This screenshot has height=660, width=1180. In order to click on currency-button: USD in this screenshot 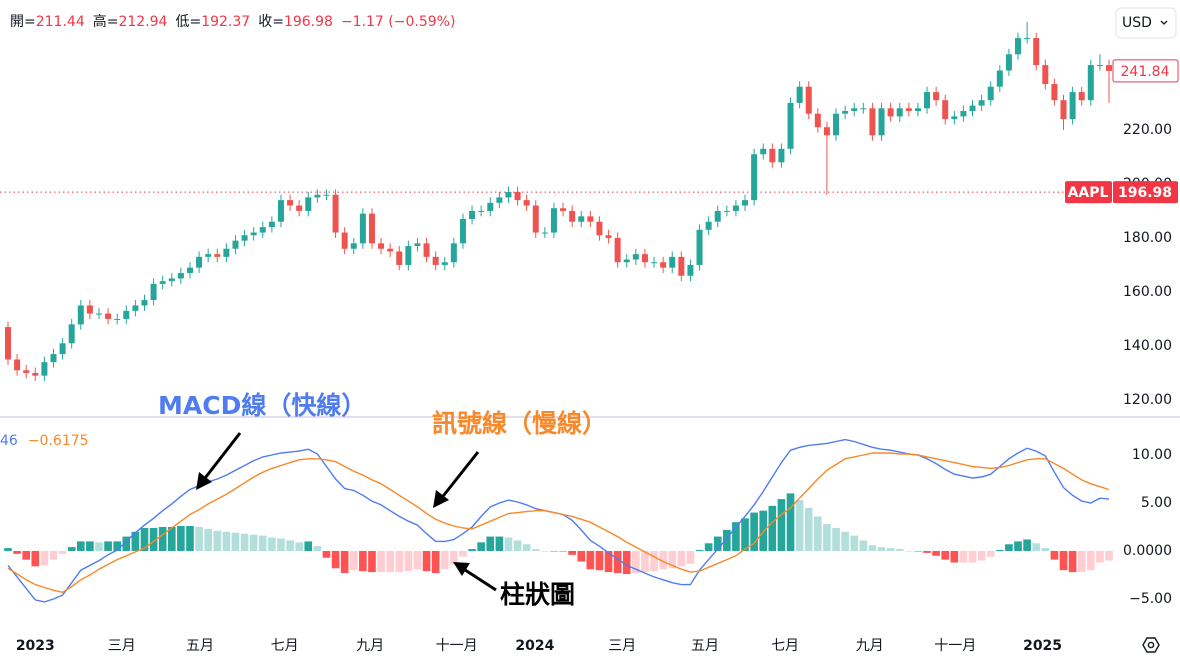, I will do `click(1146, 23)`.